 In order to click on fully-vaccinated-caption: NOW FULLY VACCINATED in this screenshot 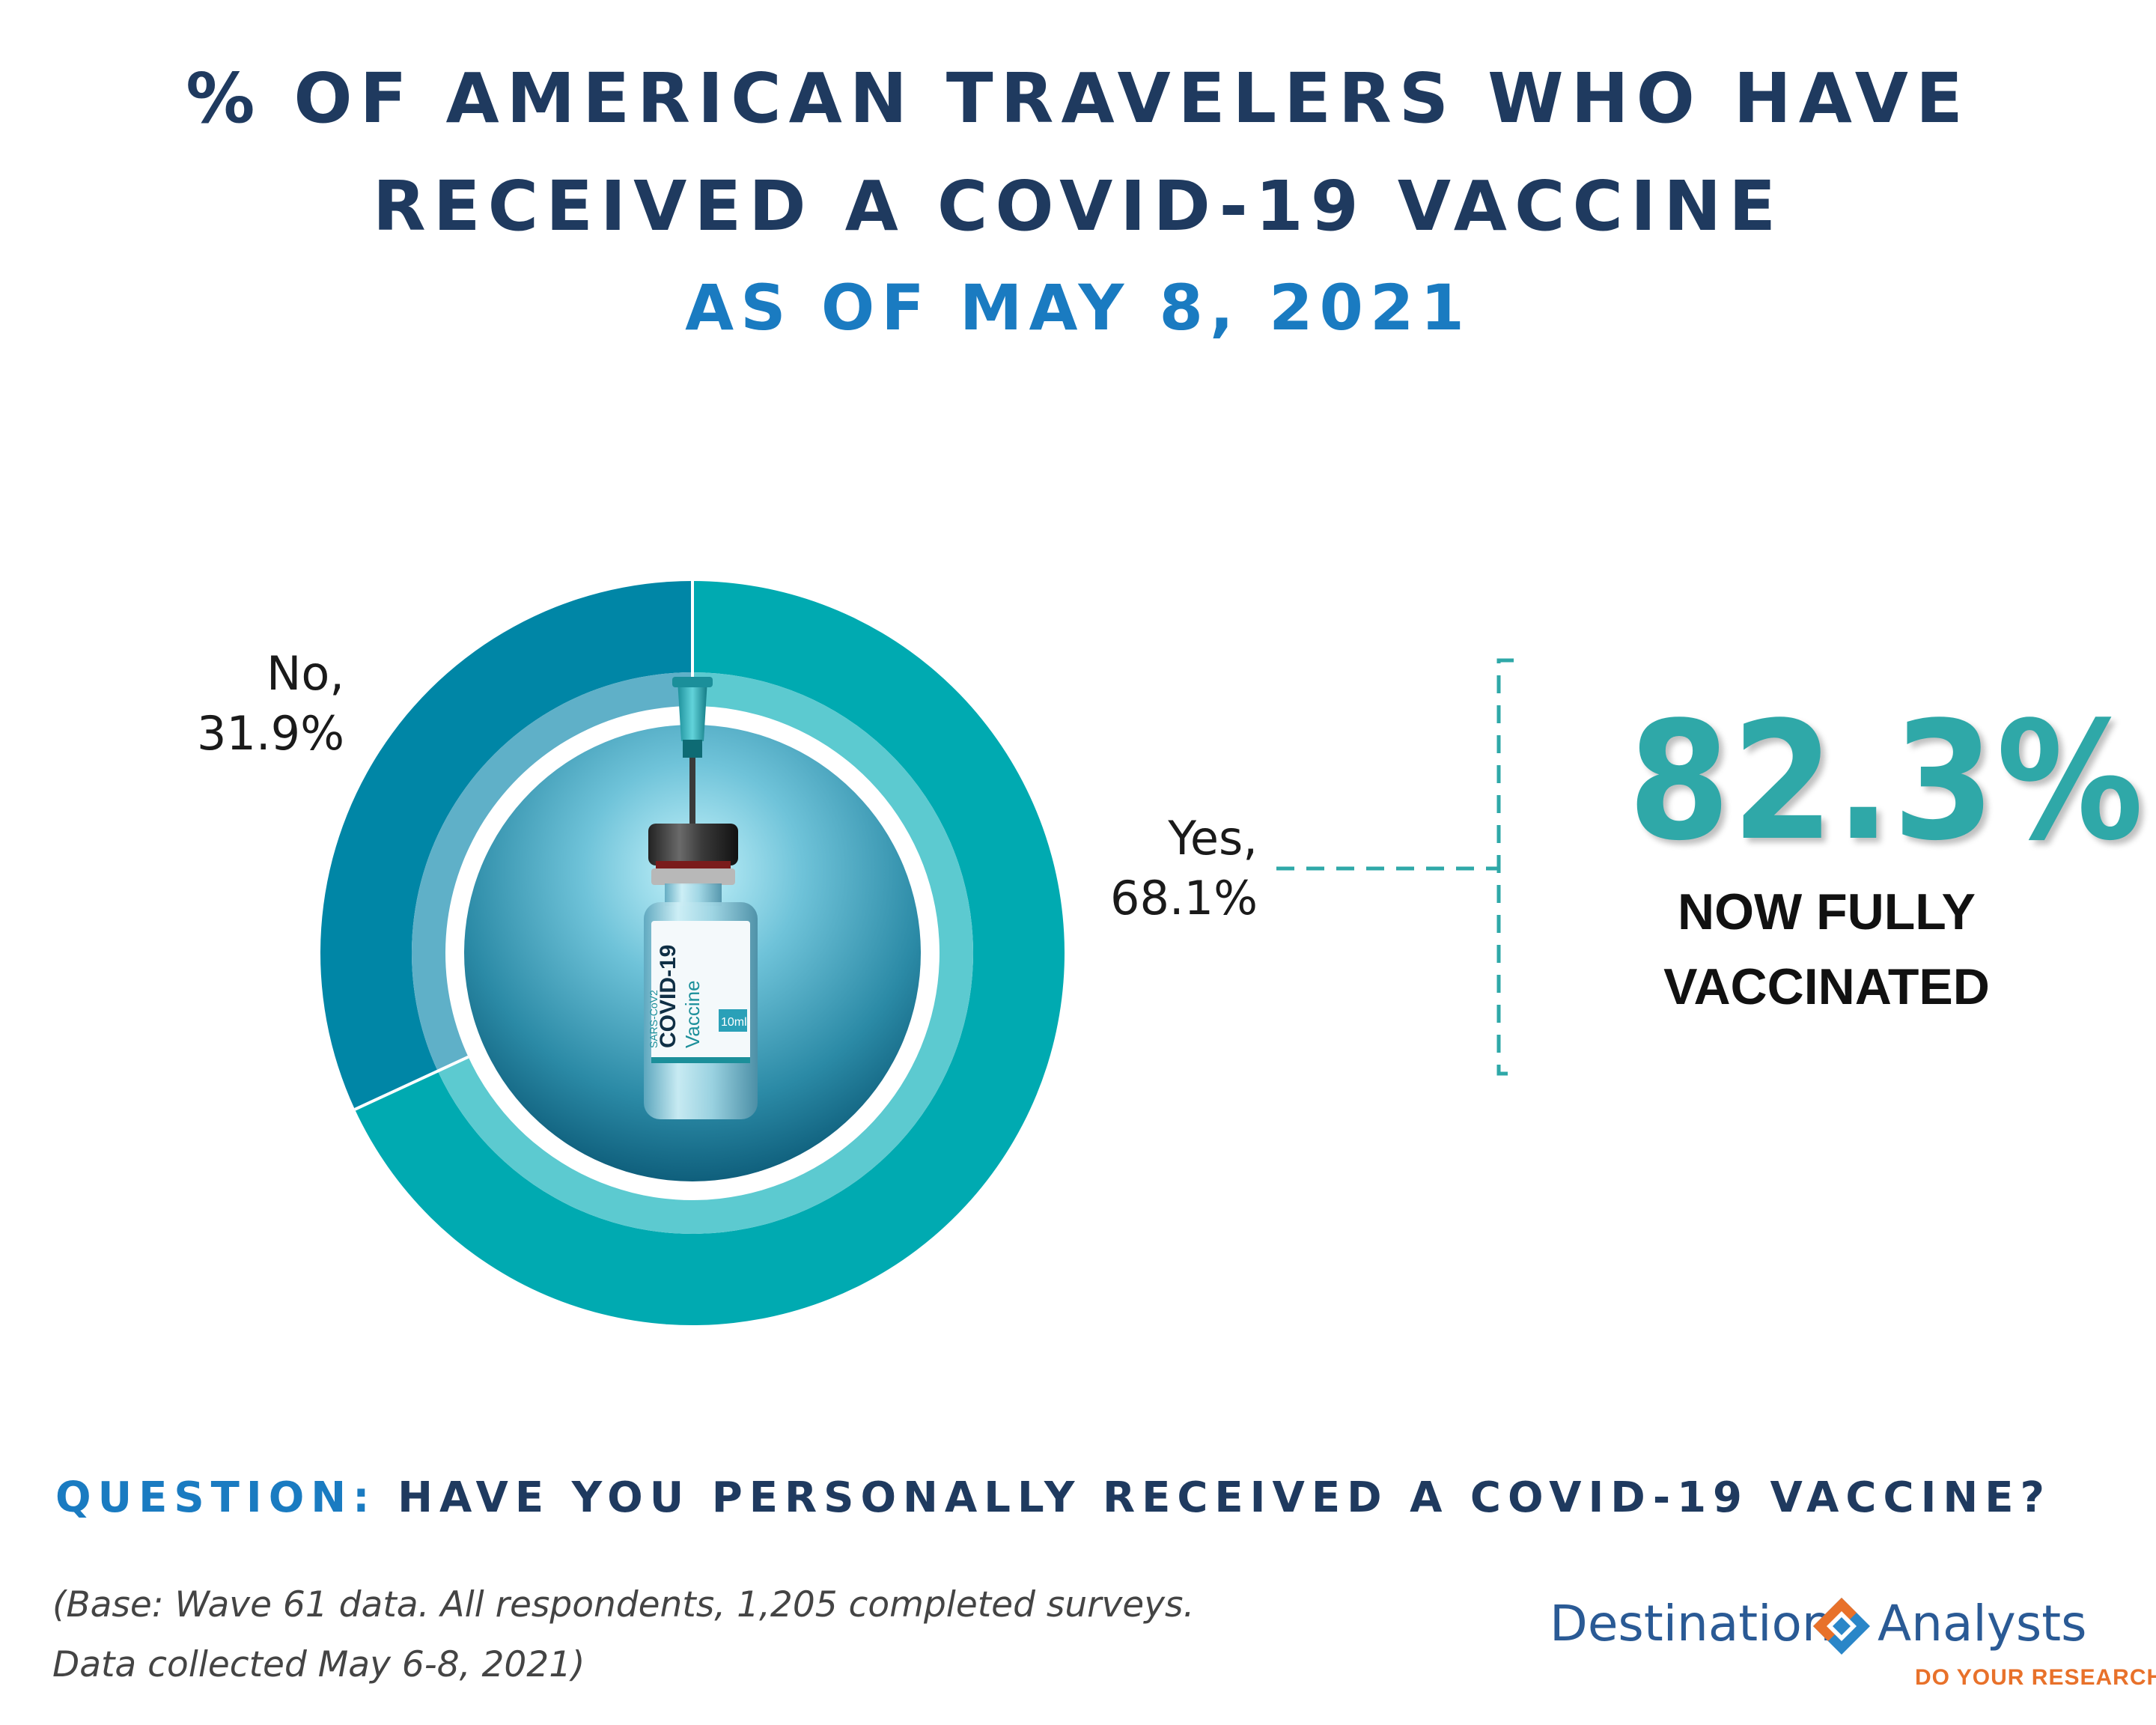, I will do `click(1826, 949)`.